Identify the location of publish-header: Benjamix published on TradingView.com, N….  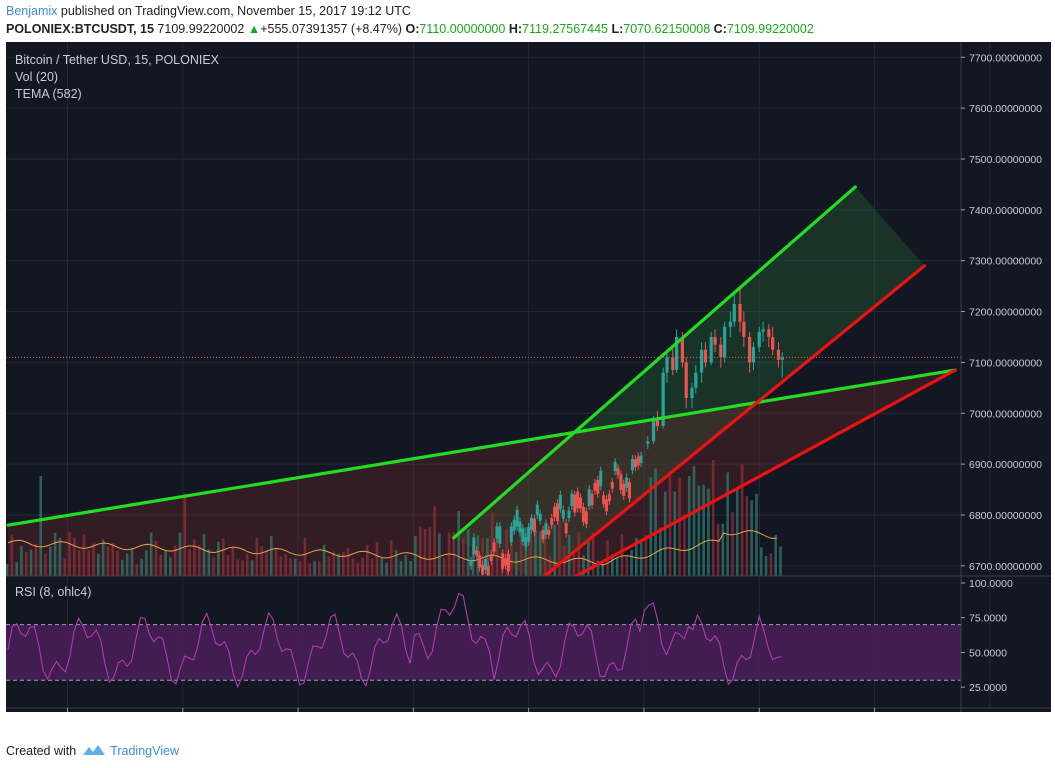
(208, 11).